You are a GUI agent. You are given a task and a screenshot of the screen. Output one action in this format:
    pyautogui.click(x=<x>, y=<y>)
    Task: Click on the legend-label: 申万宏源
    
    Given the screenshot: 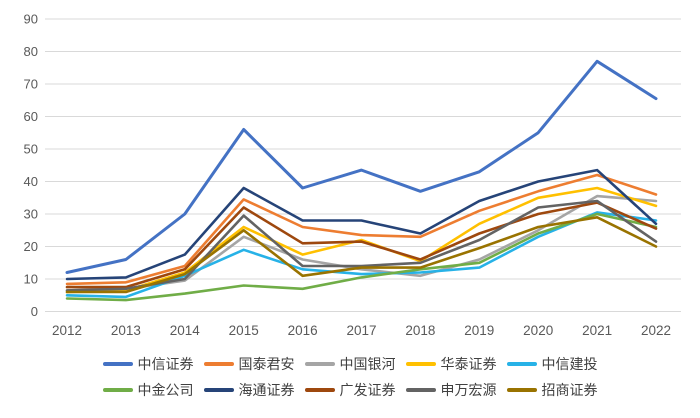 What is the action you would take?
    pyautogui.click(x=468, y=390)
    